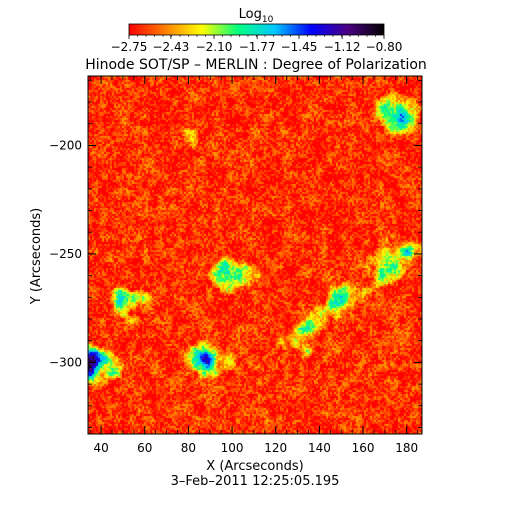  What do you see at coordinates (275, 448) in the screenshot?
I see `x-tick-label: 120` at bounding box center [275, 448].